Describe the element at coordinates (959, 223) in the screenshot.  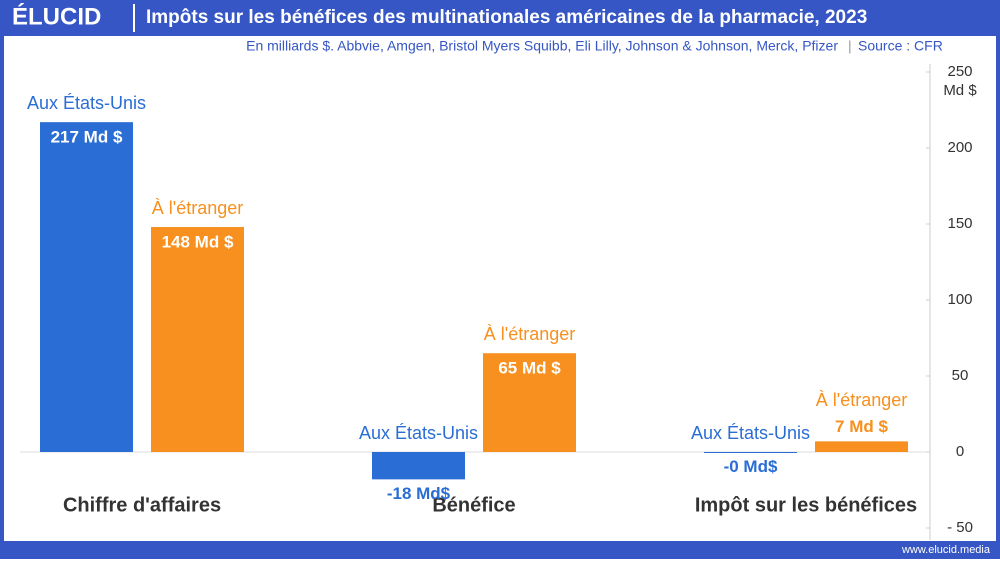
I see `y-tick-label: 150` at that location.